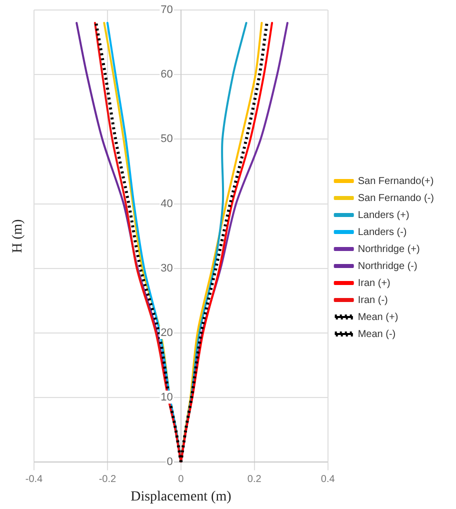 This screenshot has width=456, height=509. I want to click on legend-label: San Fernando(+), so click(396, 181).